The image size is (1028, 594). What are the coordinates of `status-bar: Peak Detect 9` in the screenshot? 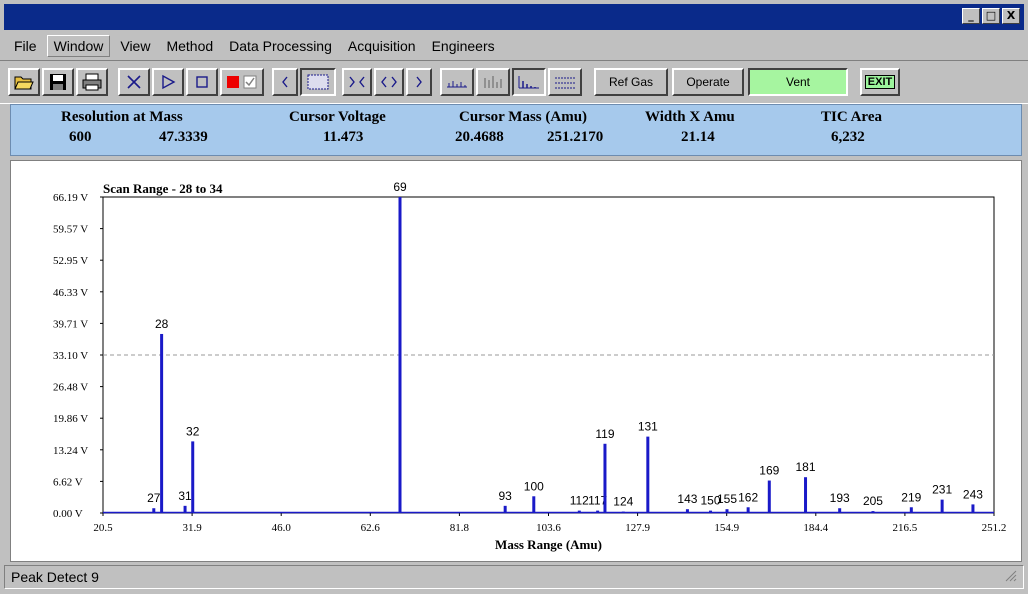 It's located at (514, 577).